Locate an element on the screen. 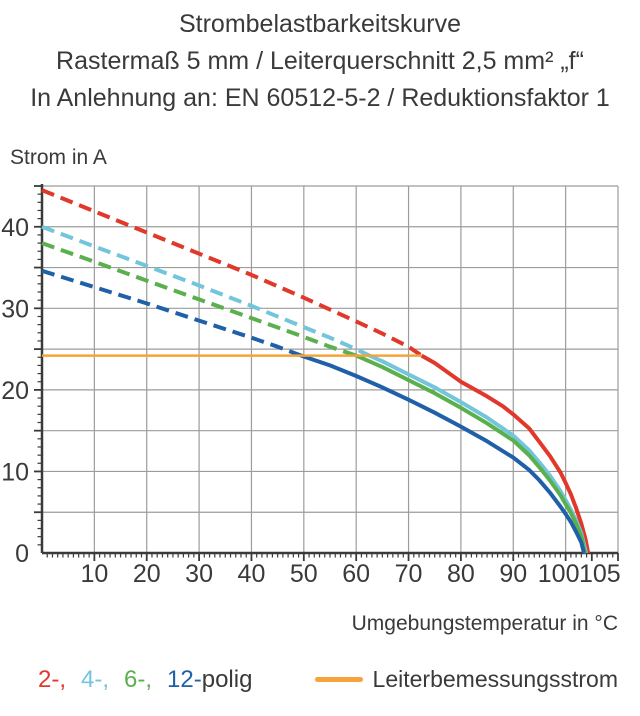 This screenshot has width=640, height=716. x-tick-label: 105 is located at coordinates (600, 574).